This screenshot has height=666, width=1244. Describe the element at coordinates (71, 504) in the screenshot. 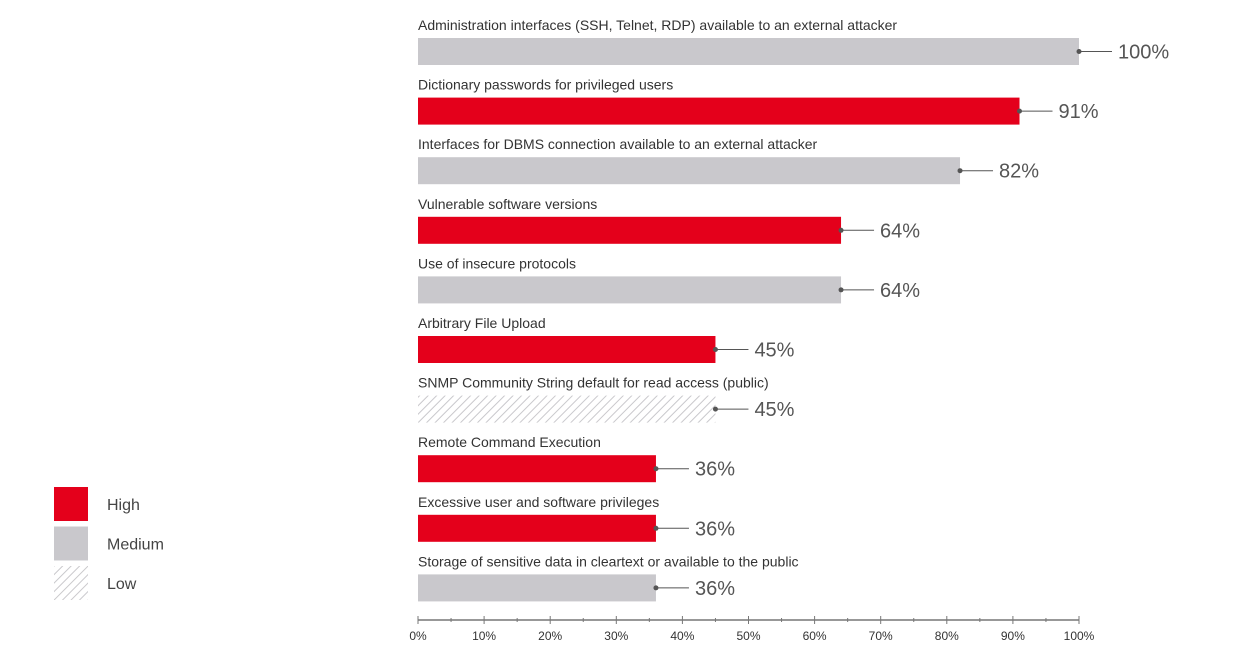

I see `legend-swatch-high` at that location.